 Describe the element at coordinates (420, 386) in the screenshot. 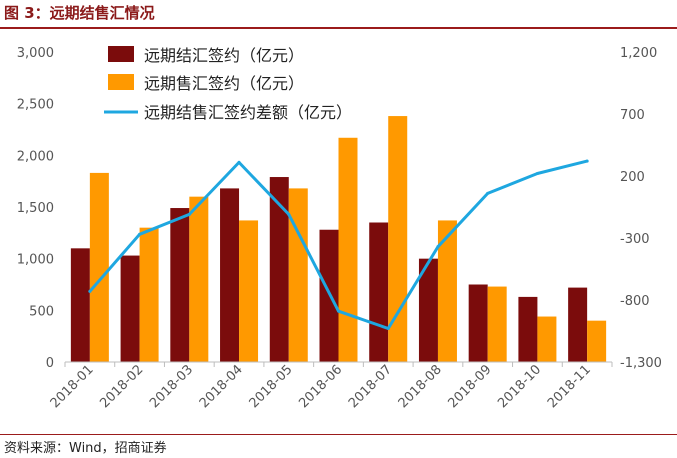

I see `x-tick-label: 2018-08` at that location.